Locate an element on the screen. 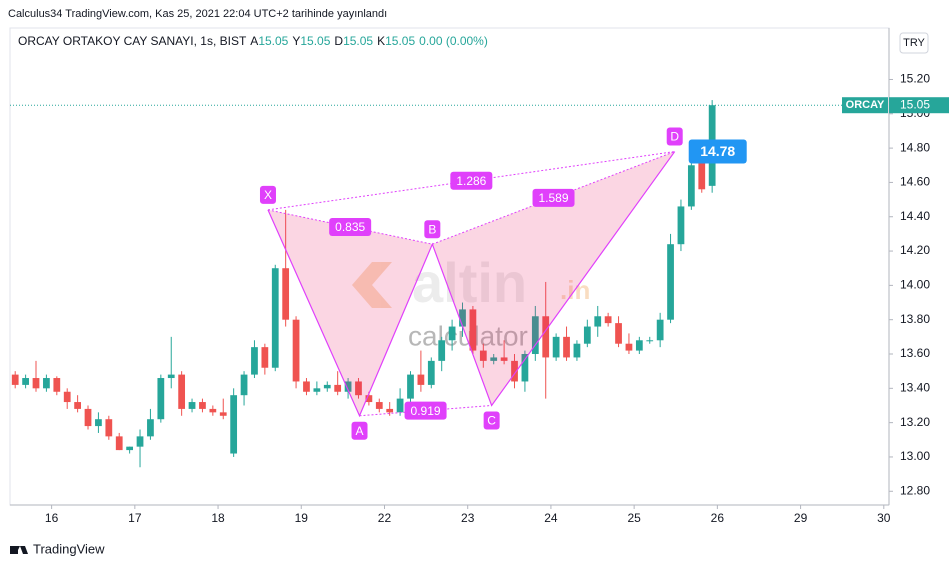  y-tick-label: 14.80 is located at coordinates (915, 147).